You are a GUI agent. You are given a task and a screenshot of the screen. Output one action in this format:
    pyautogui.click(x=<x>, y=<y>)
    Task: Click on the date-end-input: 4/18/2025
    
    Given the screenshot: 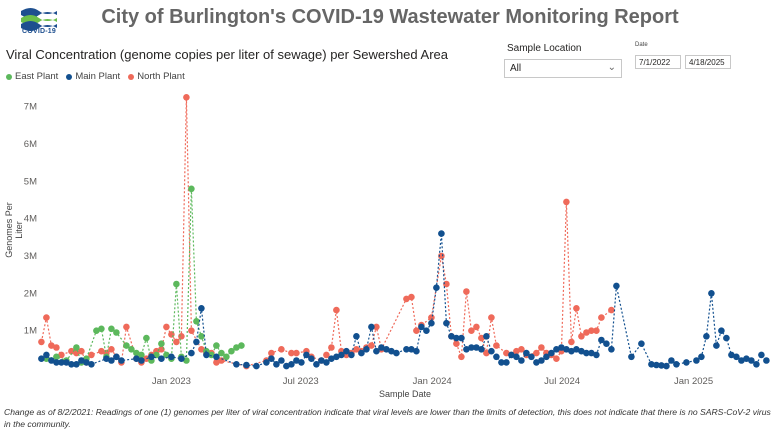 What is the action you would take?
    pyautogui.click(x=708, y=62)
    